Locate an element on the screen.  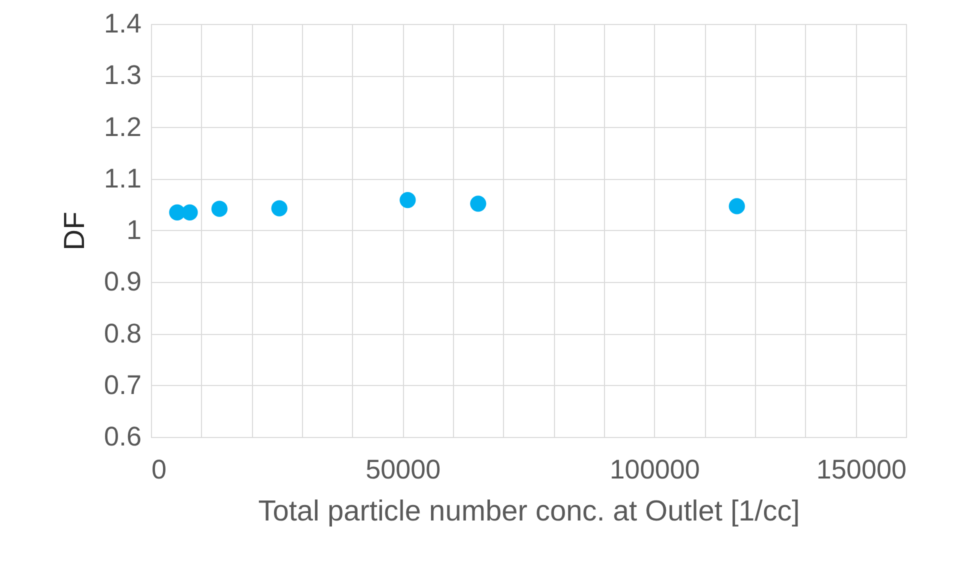
y-tick-label: 0.9 is located at coordinates (123, 281).